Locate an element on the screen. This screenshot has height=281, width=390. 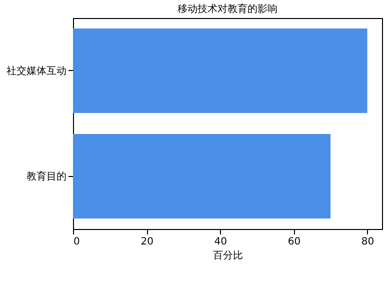
x-tick-label: 20 is located at coordinates (147, 242).